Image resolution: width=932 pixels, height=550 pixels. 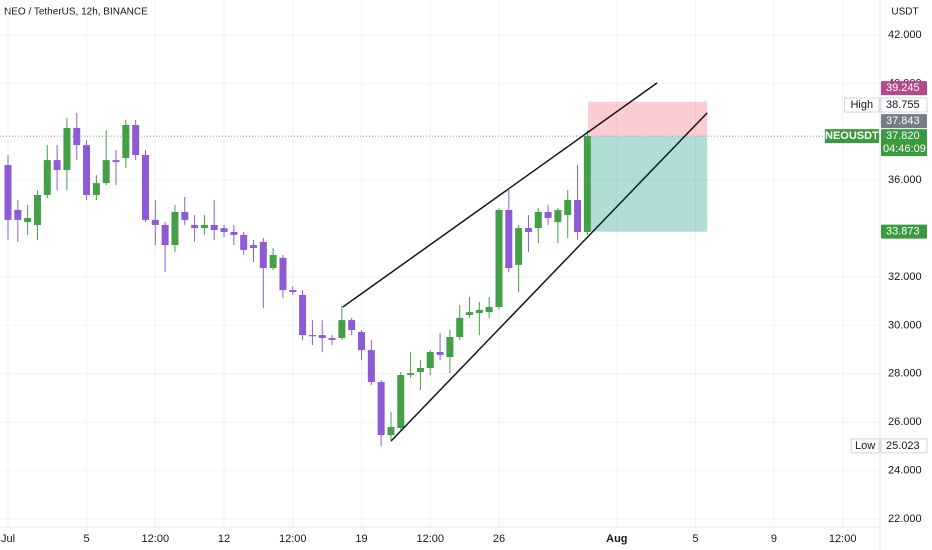 What do you see at coordinates (905, 325) in the screenshot?
I see `y-tick-label: 30.000` at bounding box center [905, 325].